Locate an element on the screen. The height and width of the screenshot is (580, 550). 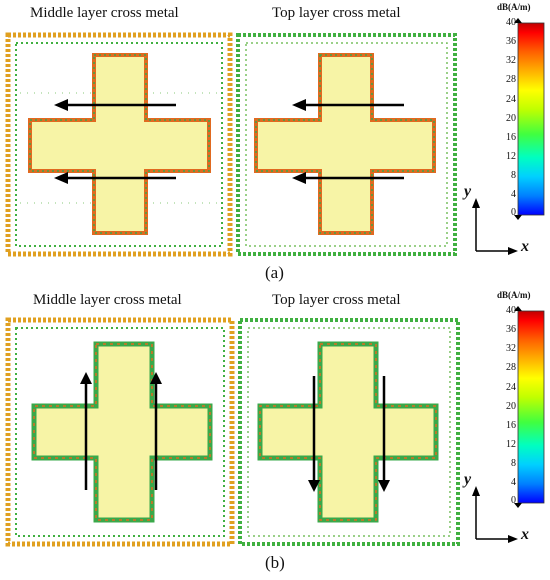
panel-a-left-title: Middle layer cross metal is located at coordinates (104, 13).